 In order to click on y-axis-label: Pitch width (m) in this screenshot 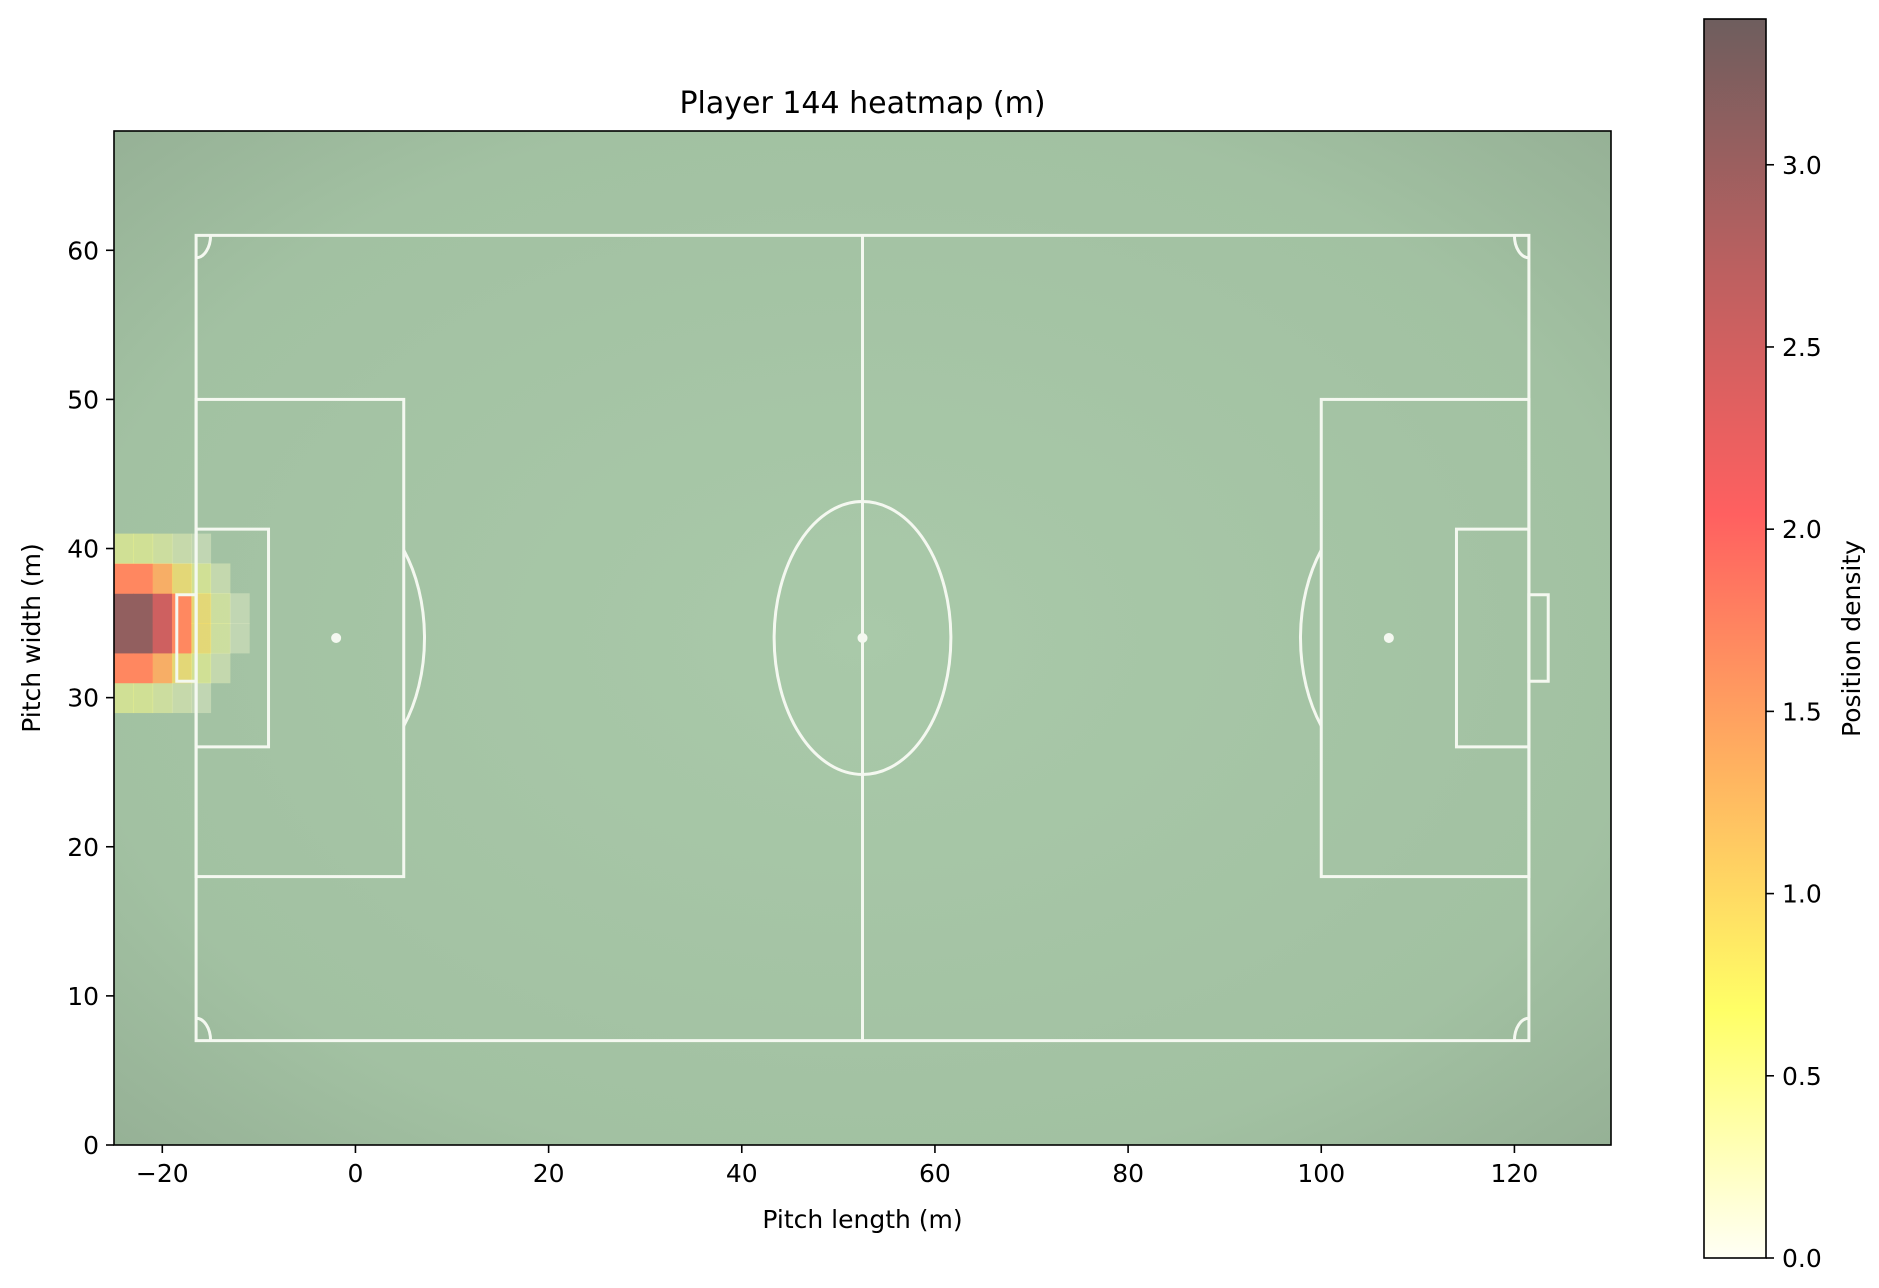, I will do `click(31, 638)`.